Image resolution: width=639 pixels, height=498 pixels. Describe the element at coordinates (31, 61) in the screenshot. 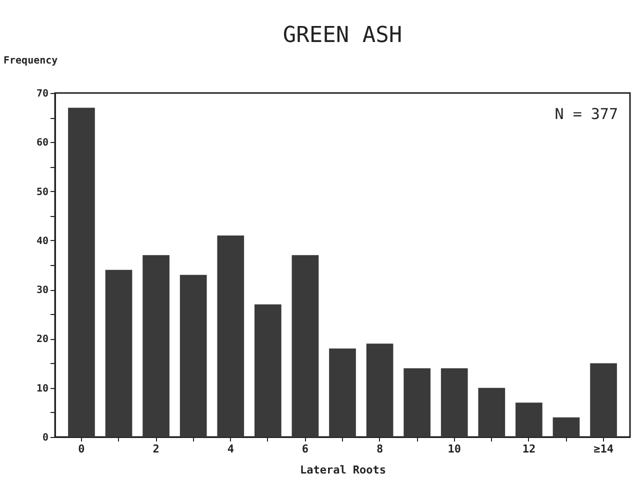

I see `y-axis-title: Frequency` at that location.